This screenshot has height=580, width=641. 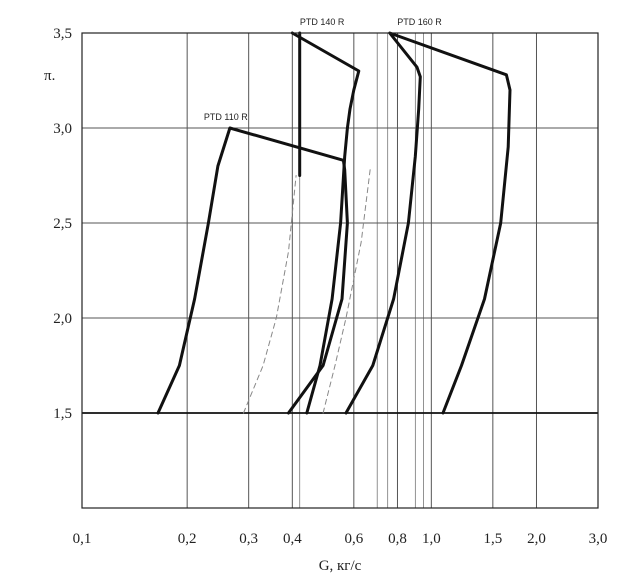 What do you see at coordinates (598, 539) in the screenshot?
I see `x-tick-label: 3,0` at bounding box center [598, 539].